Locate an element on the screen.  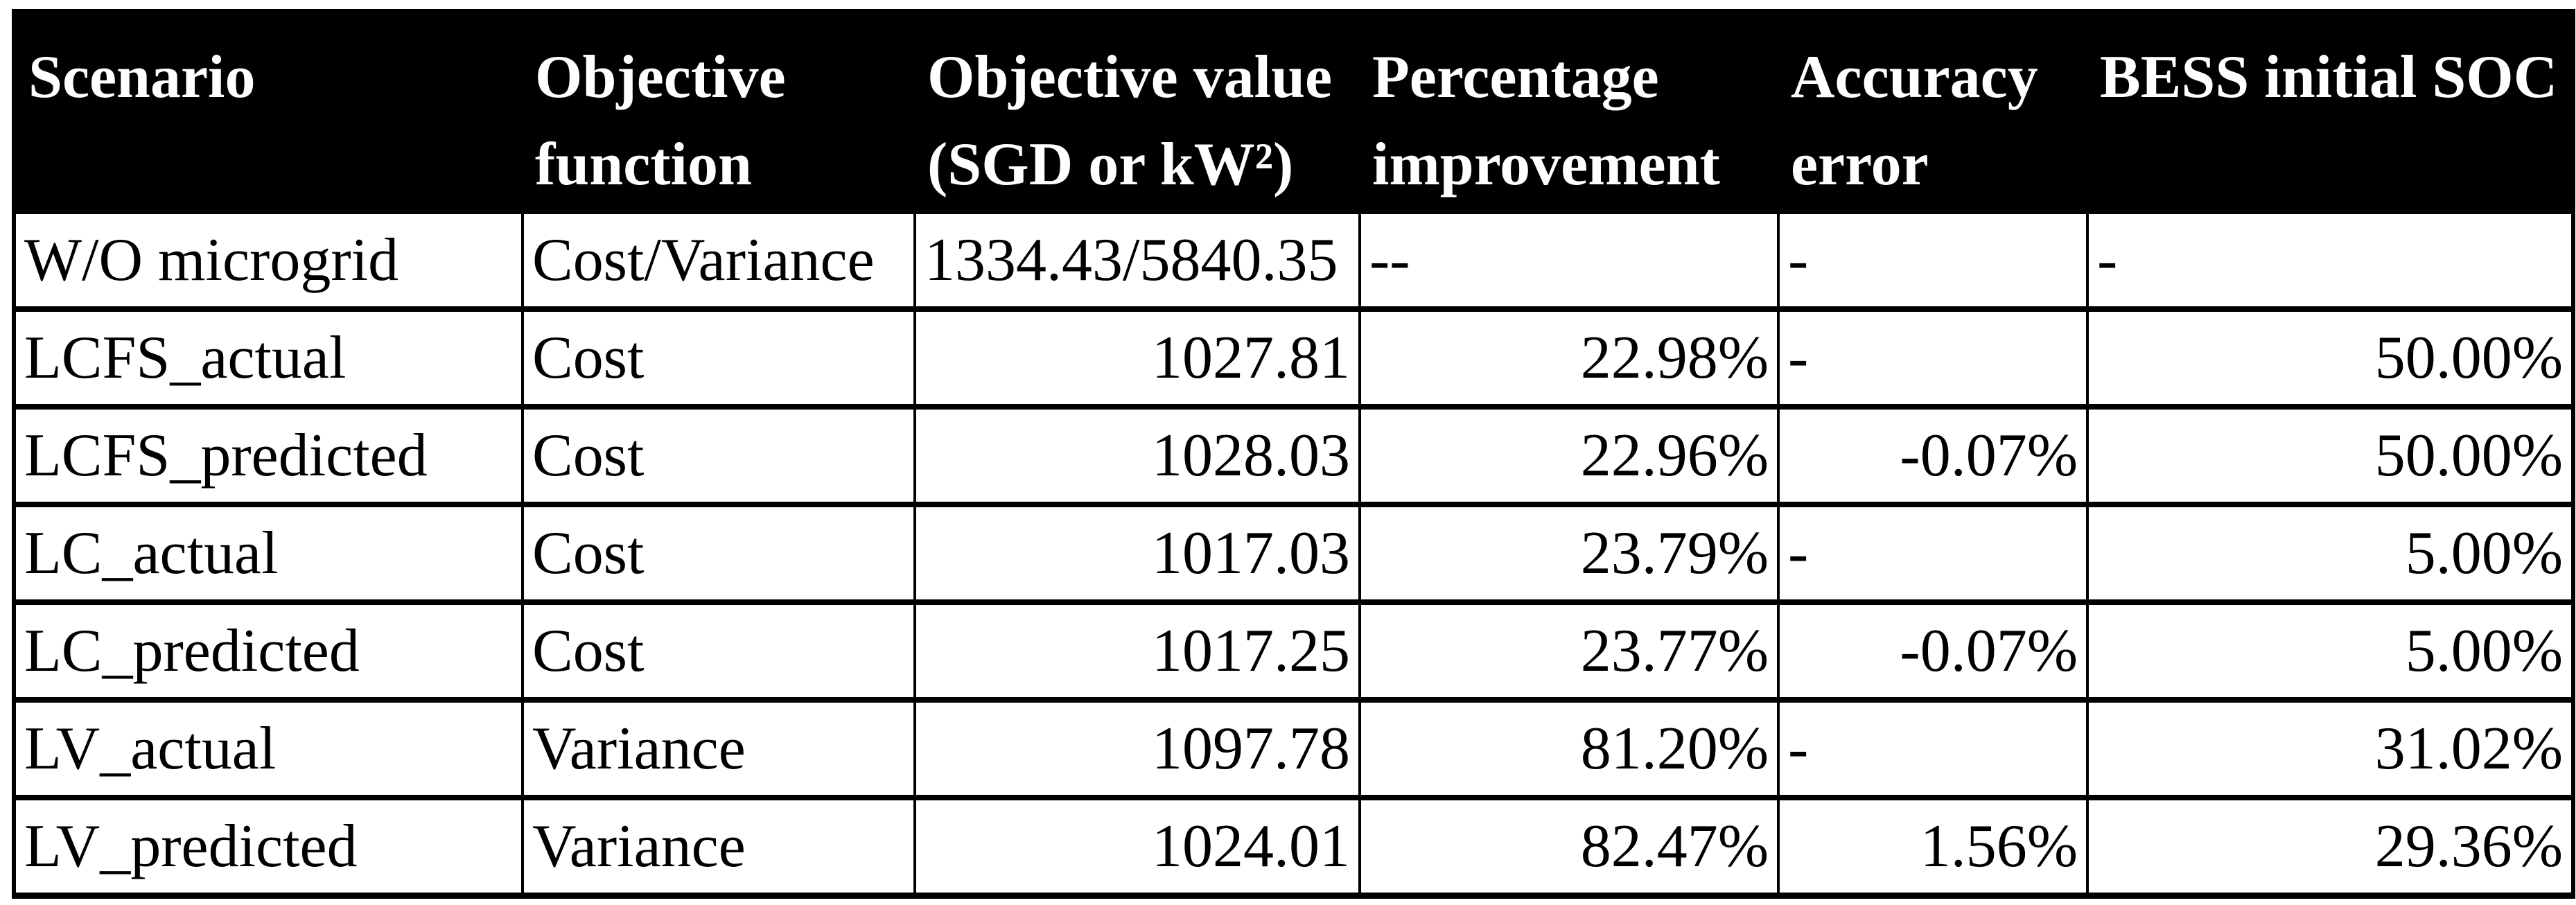
table-row: LC_predicted Cost 1017.25 23.77% -0.07% 5.00% is located at coordinates (1293, 650).